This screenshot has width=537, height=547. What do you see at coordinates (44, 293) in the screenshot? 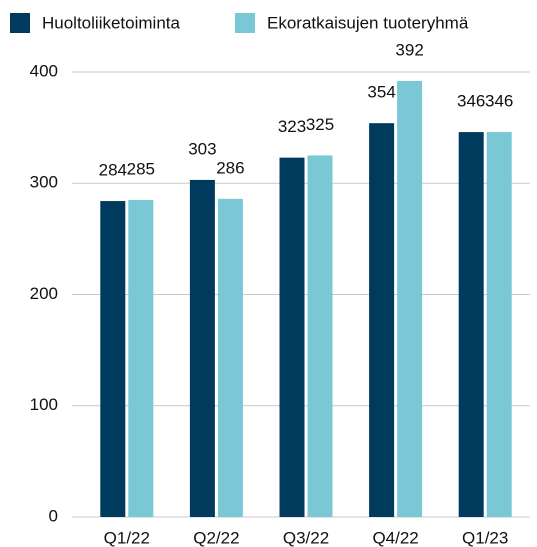
I see `y-tick-label: 200` at bounding box center [44, 293].